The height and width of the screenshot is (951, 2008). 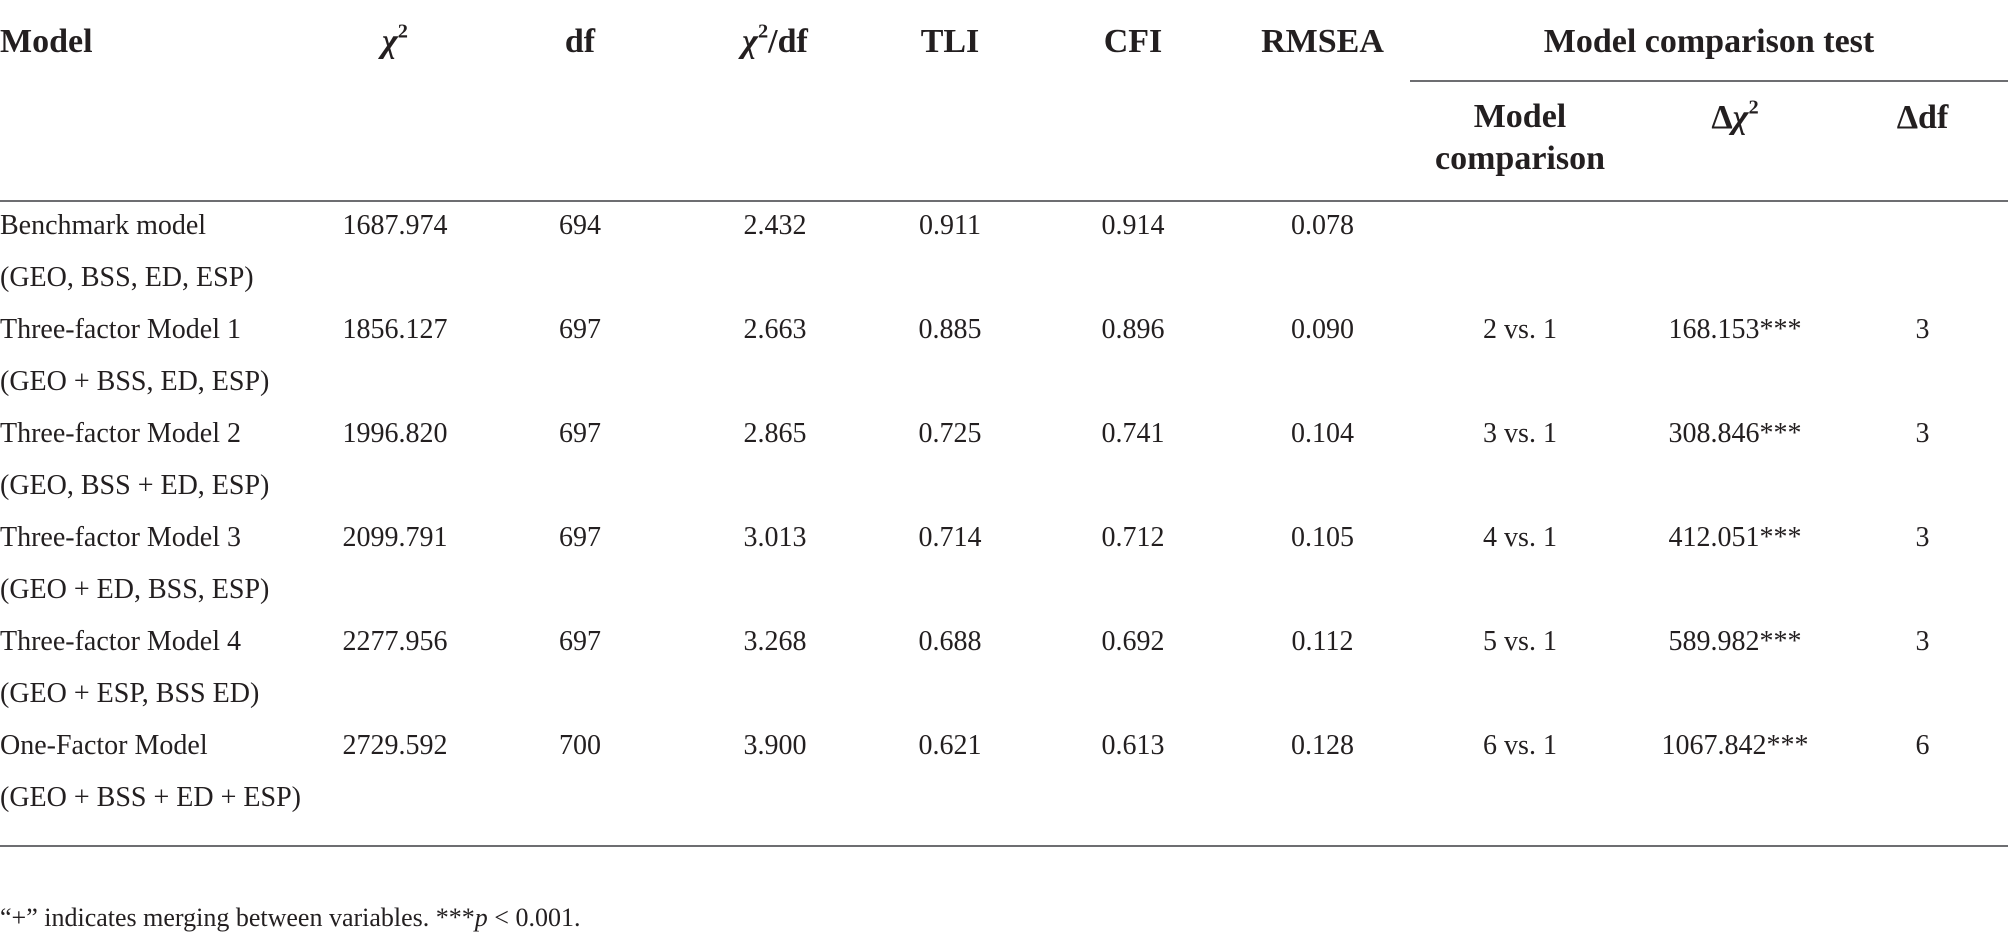 What do you see at coordinates (395, 433) in the screenshot?
I see `row-chi2: 1996.820` at bounding box center [395, 433].